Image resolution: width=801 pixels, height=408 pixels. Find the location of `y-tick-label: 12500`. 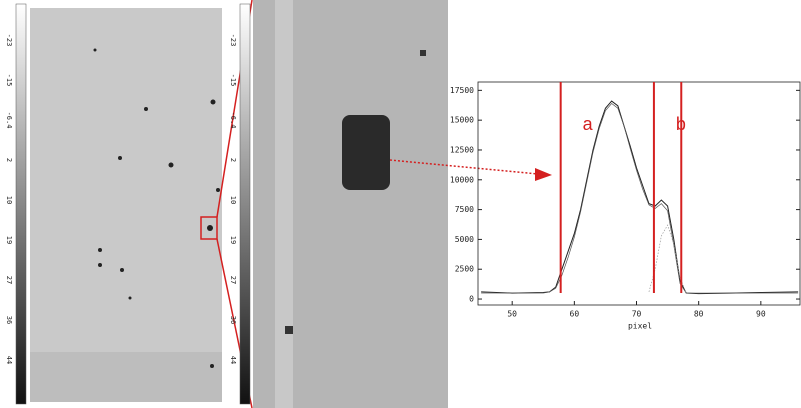

y-tick-label: 12500 is located at coordinates (462, 149).